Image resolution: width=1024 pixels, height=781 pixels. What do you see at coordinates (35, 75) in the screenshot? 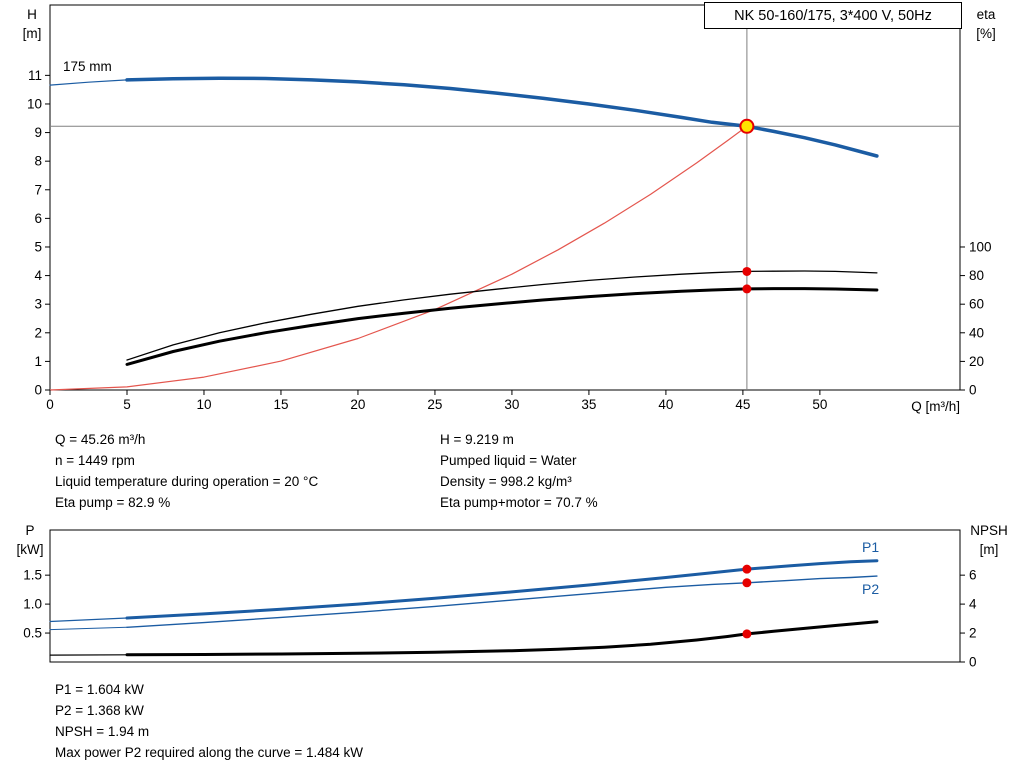
I see `y-tick-label: 11` at bounding box center [35, 75].